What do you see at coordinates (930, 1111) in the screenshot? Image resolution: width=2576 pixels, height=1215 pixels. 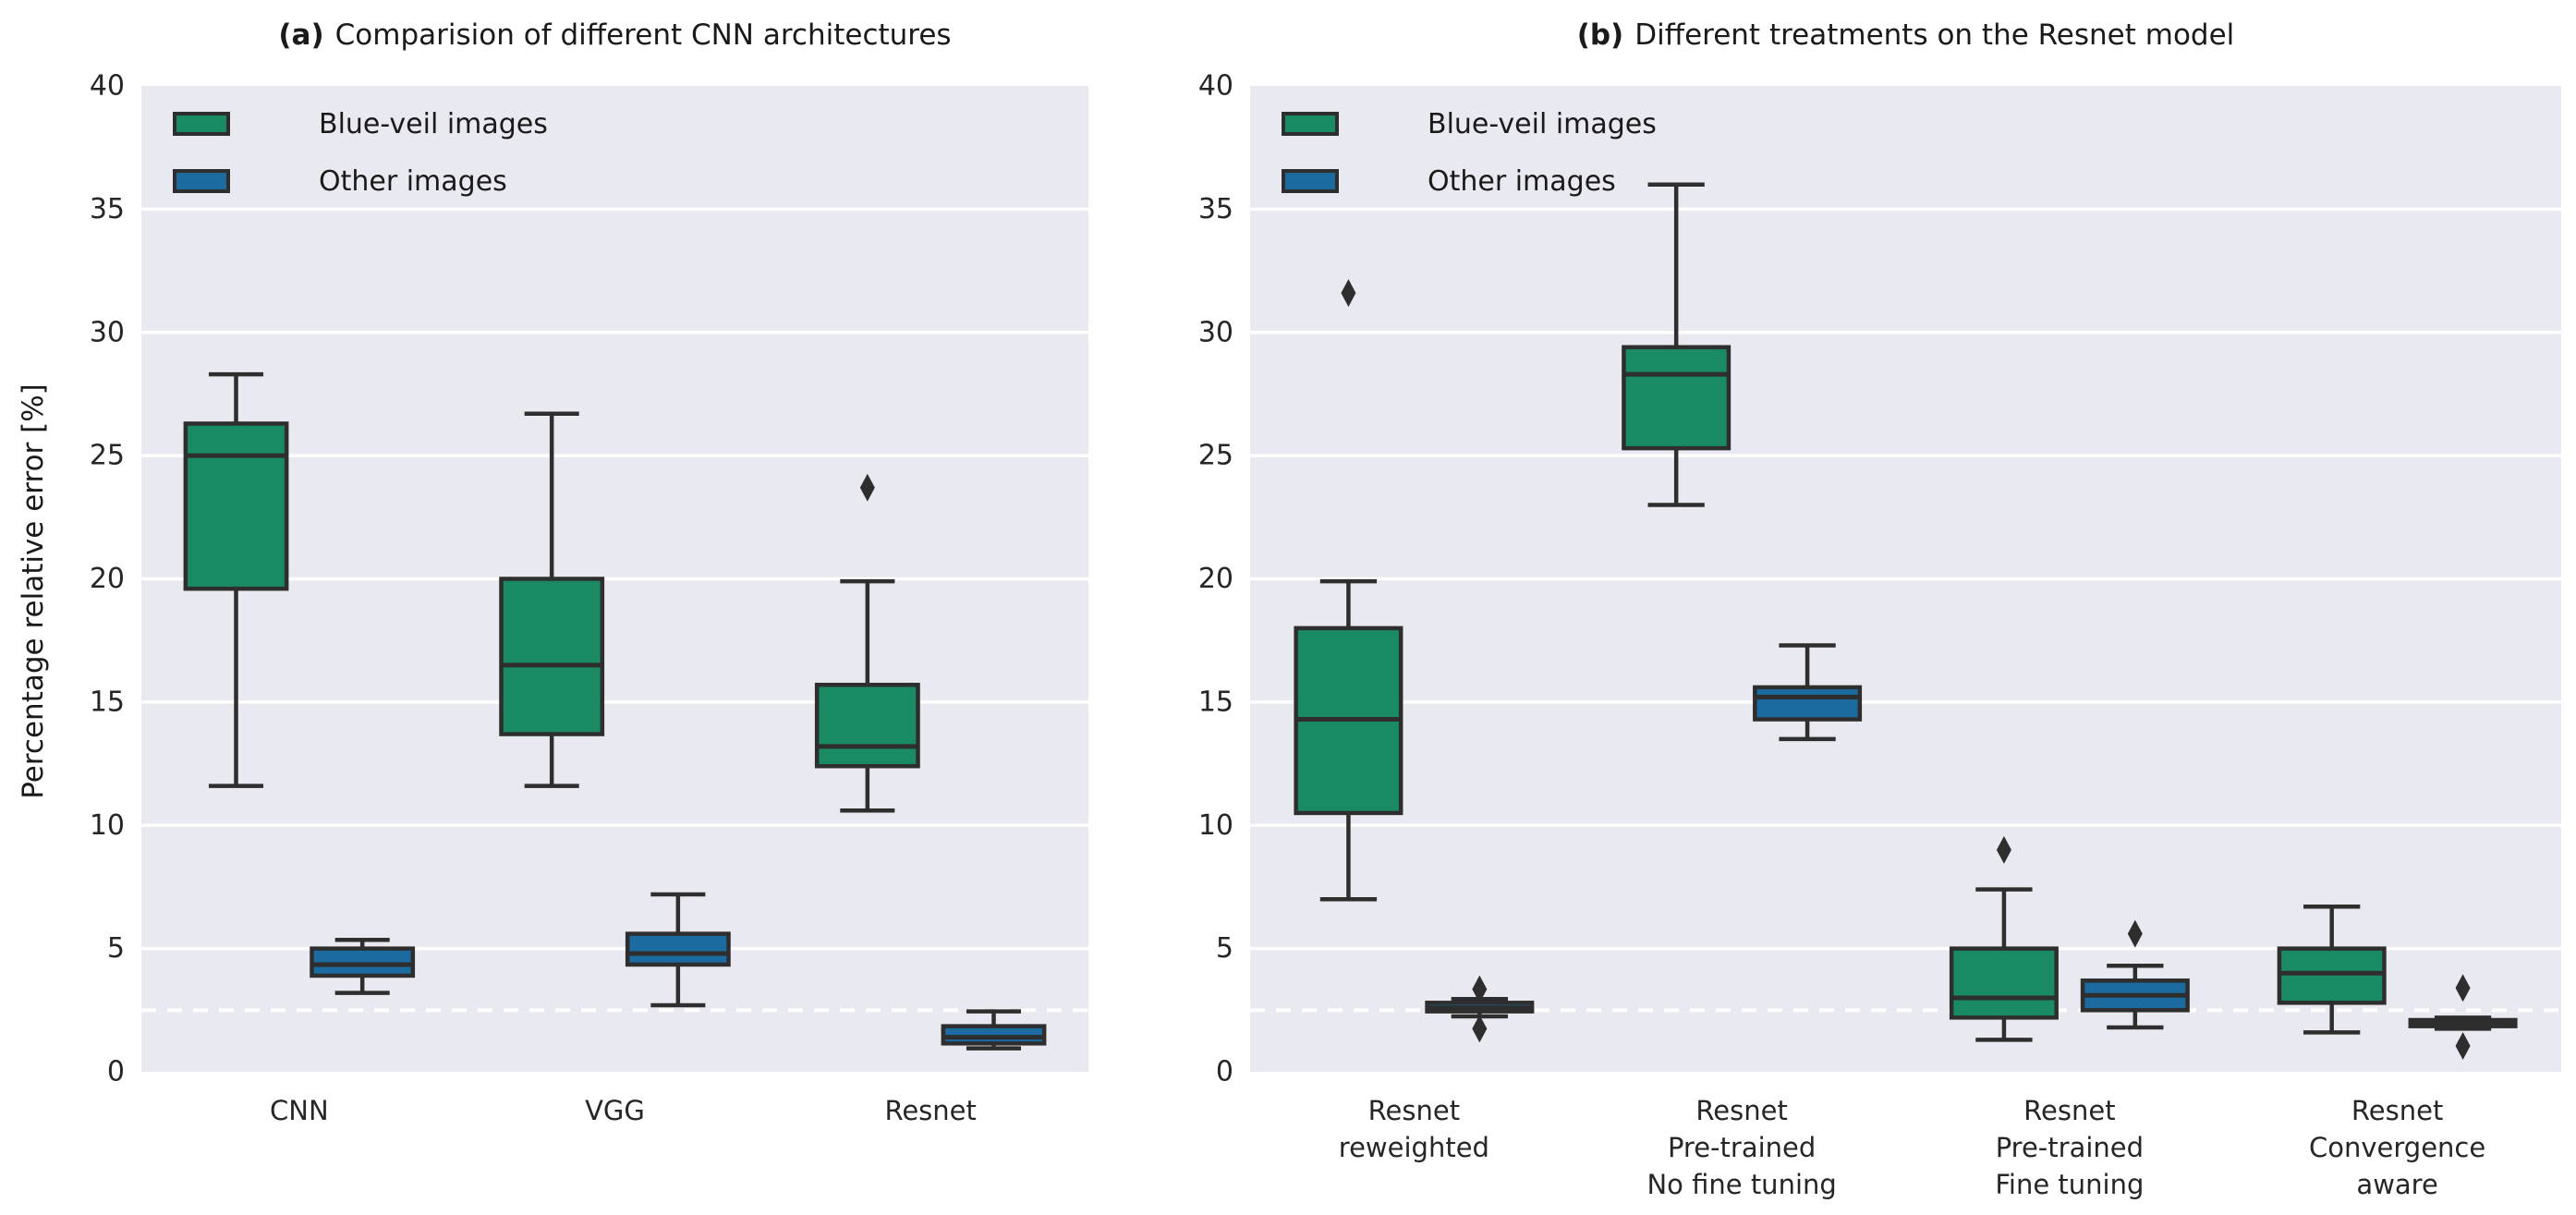 I see `x-tick-label: Resnet` at bounding box center [930, 1111].